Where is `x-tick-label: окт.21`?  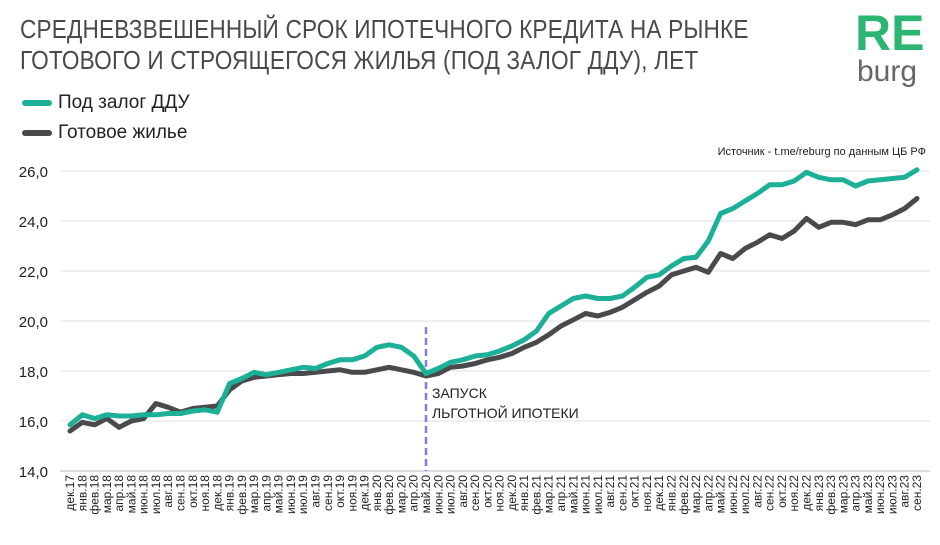
x-tick-label: окт.21 is located at coordinates (635, 491).